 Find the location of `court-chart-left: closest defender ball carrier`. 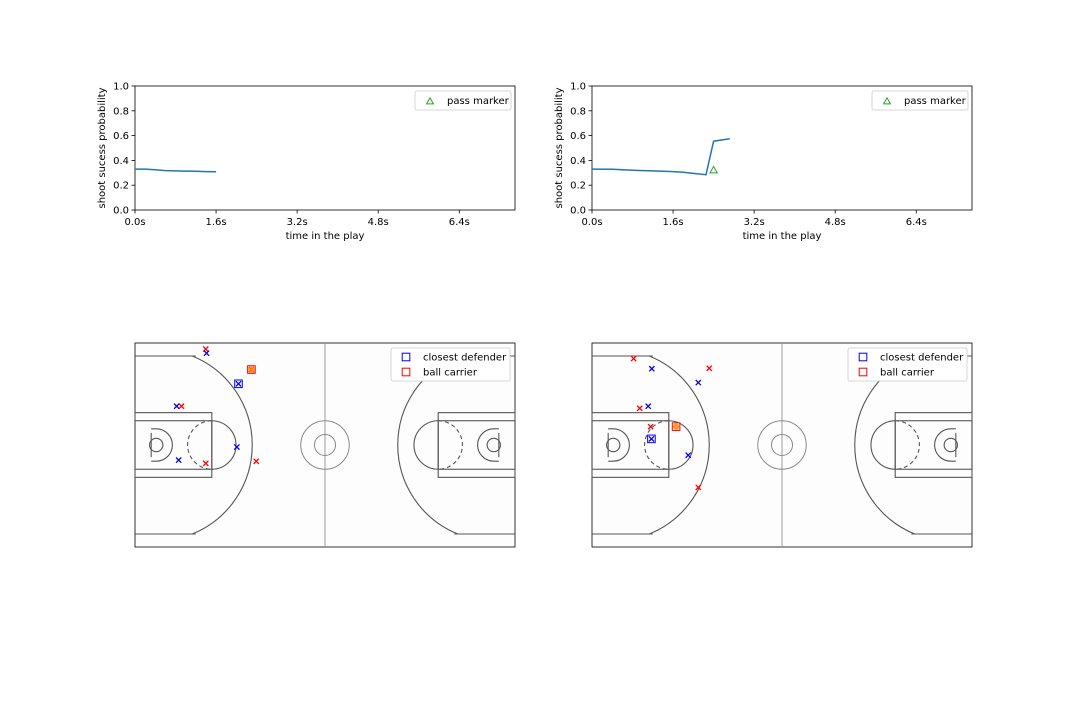

court-chart-left: closest defender ball carrier is located at coordinates (325, 445).